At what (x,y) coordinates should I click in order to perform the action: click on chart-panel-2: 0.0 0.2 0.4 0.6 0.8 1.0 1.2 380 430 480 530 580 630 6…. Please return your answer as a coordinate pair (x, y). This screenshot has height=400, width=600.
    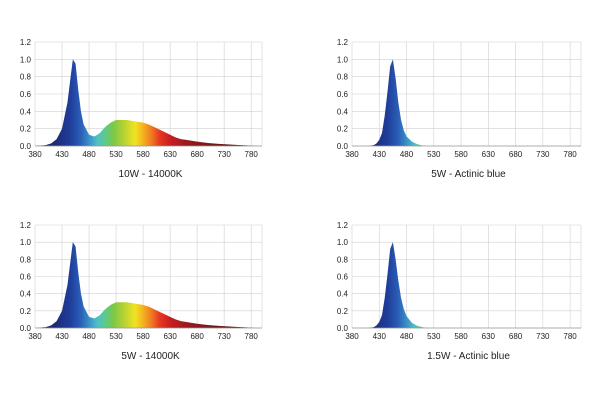
    Looking at the image, I should click on (459, 109).